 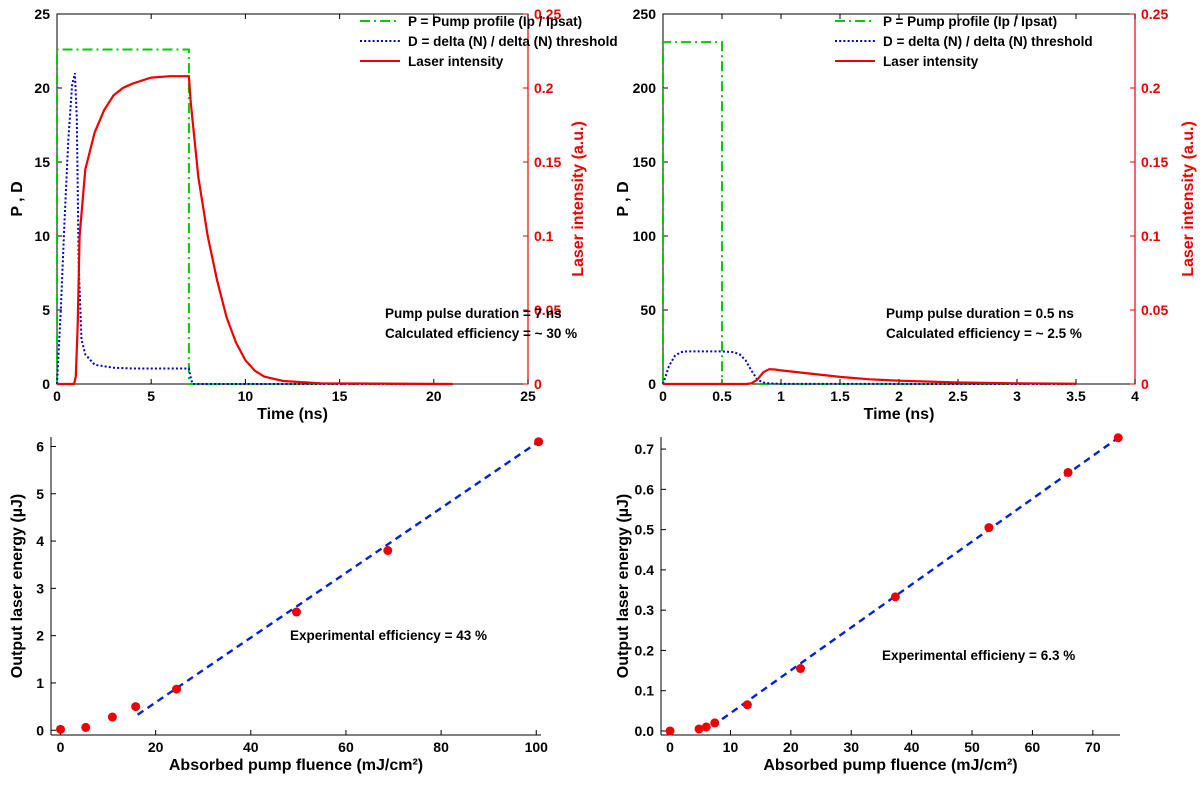 What do you see at coordinates (972, 747) in the screenshot?
I see `x-tick-label: 50` at bounding box center [972, 747].